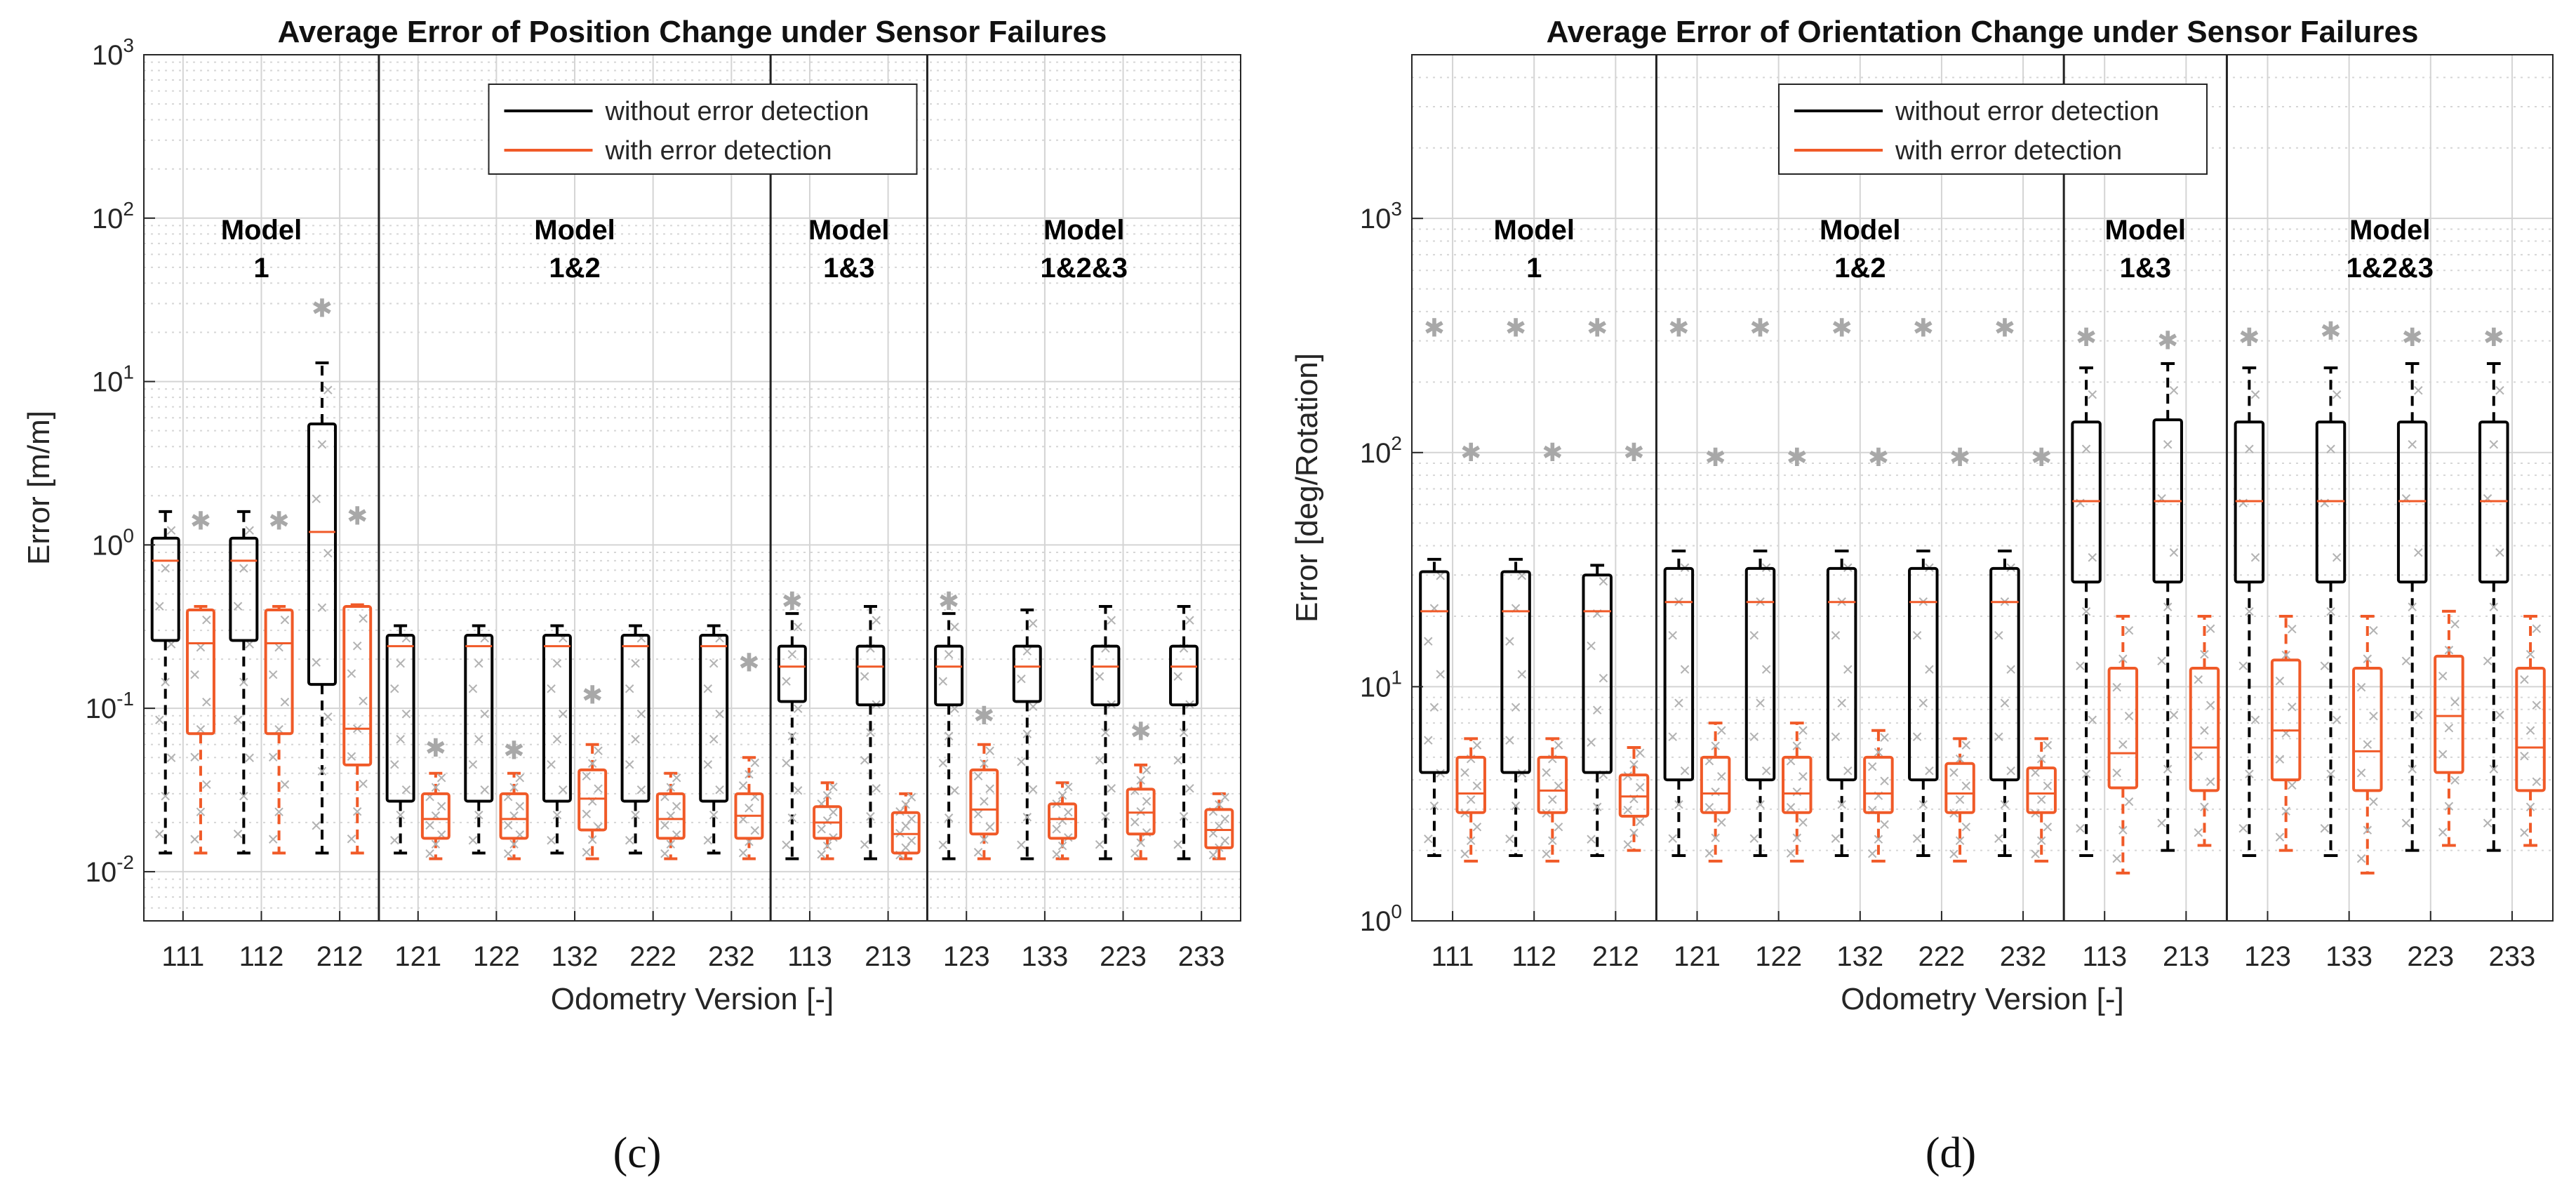  What do you see at coordinates (1798, 653) in the screenshot?
I see `box-122: ×××××××××✱` at bounding box center [1798, 653].